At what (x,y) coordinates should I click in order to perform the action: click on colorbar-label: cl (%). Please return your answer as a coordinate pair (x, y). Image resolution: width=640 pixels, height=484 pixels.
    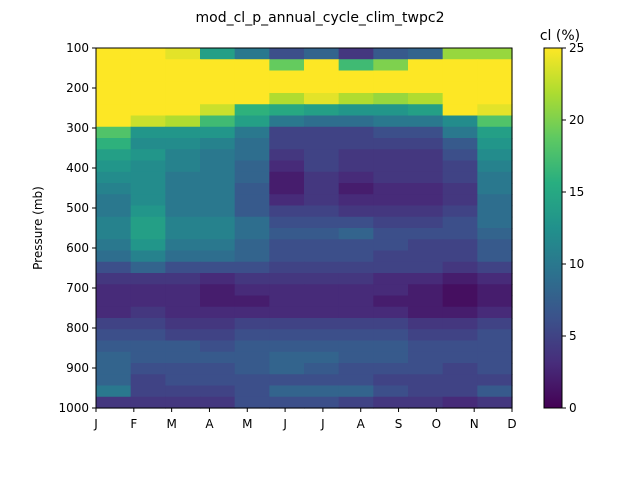
    Looking at the image, I should click on (560, 36).